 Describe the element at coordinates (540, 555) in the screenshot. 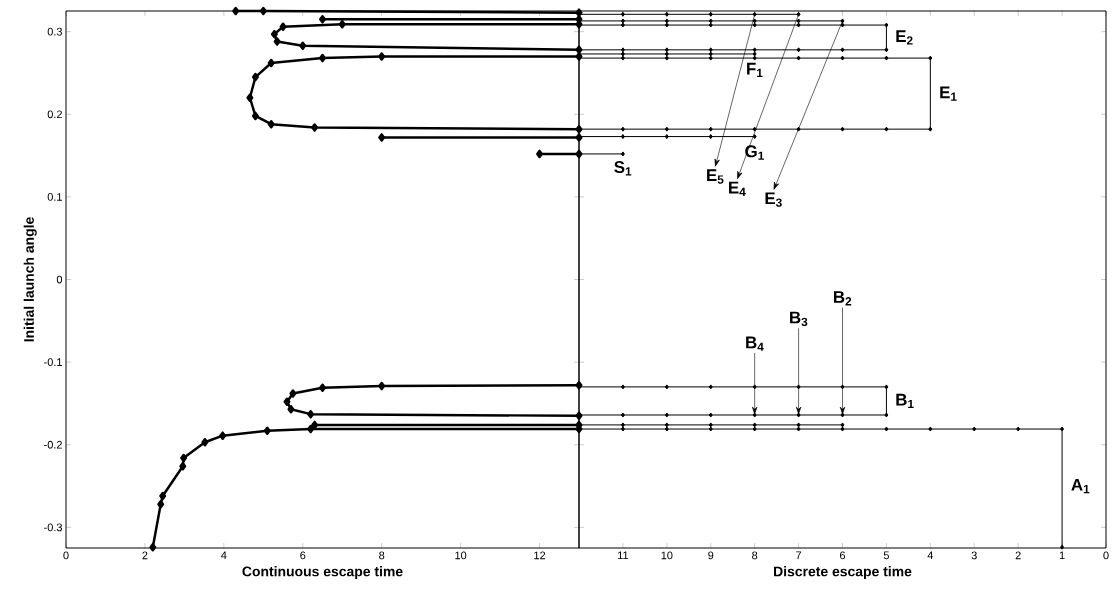

I see `x-tick-label: 12` at that location.